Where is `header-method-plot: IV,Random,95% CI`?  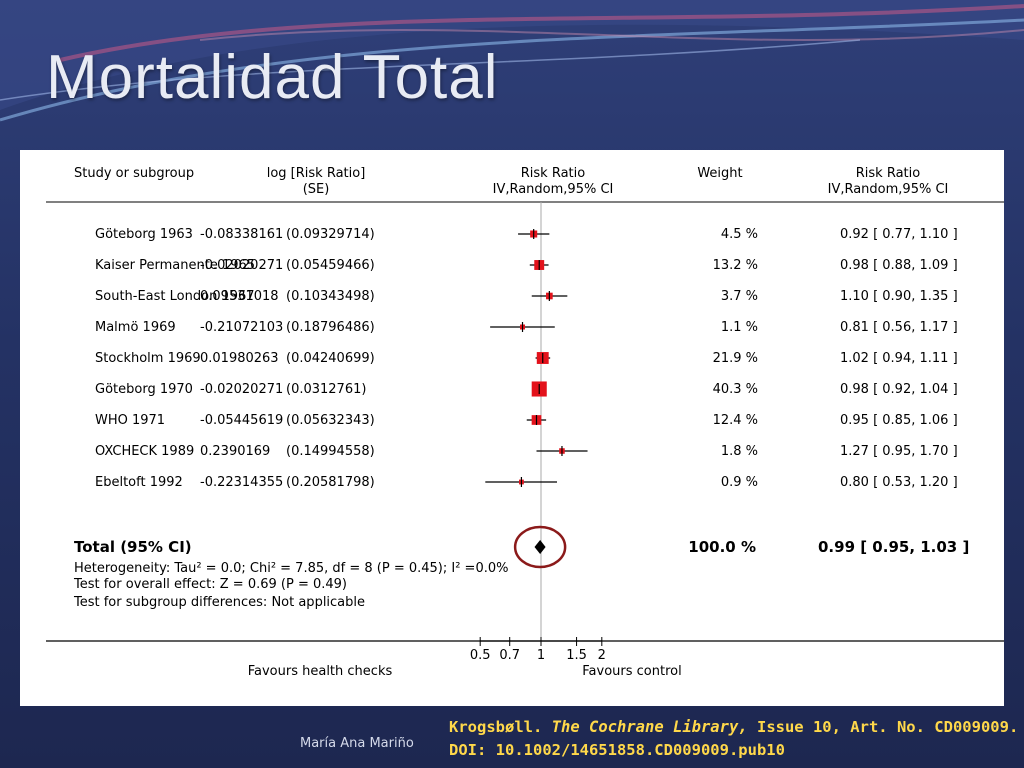 header-method-plot: IV,Random,95% CI is located at coordinates (553, 189).